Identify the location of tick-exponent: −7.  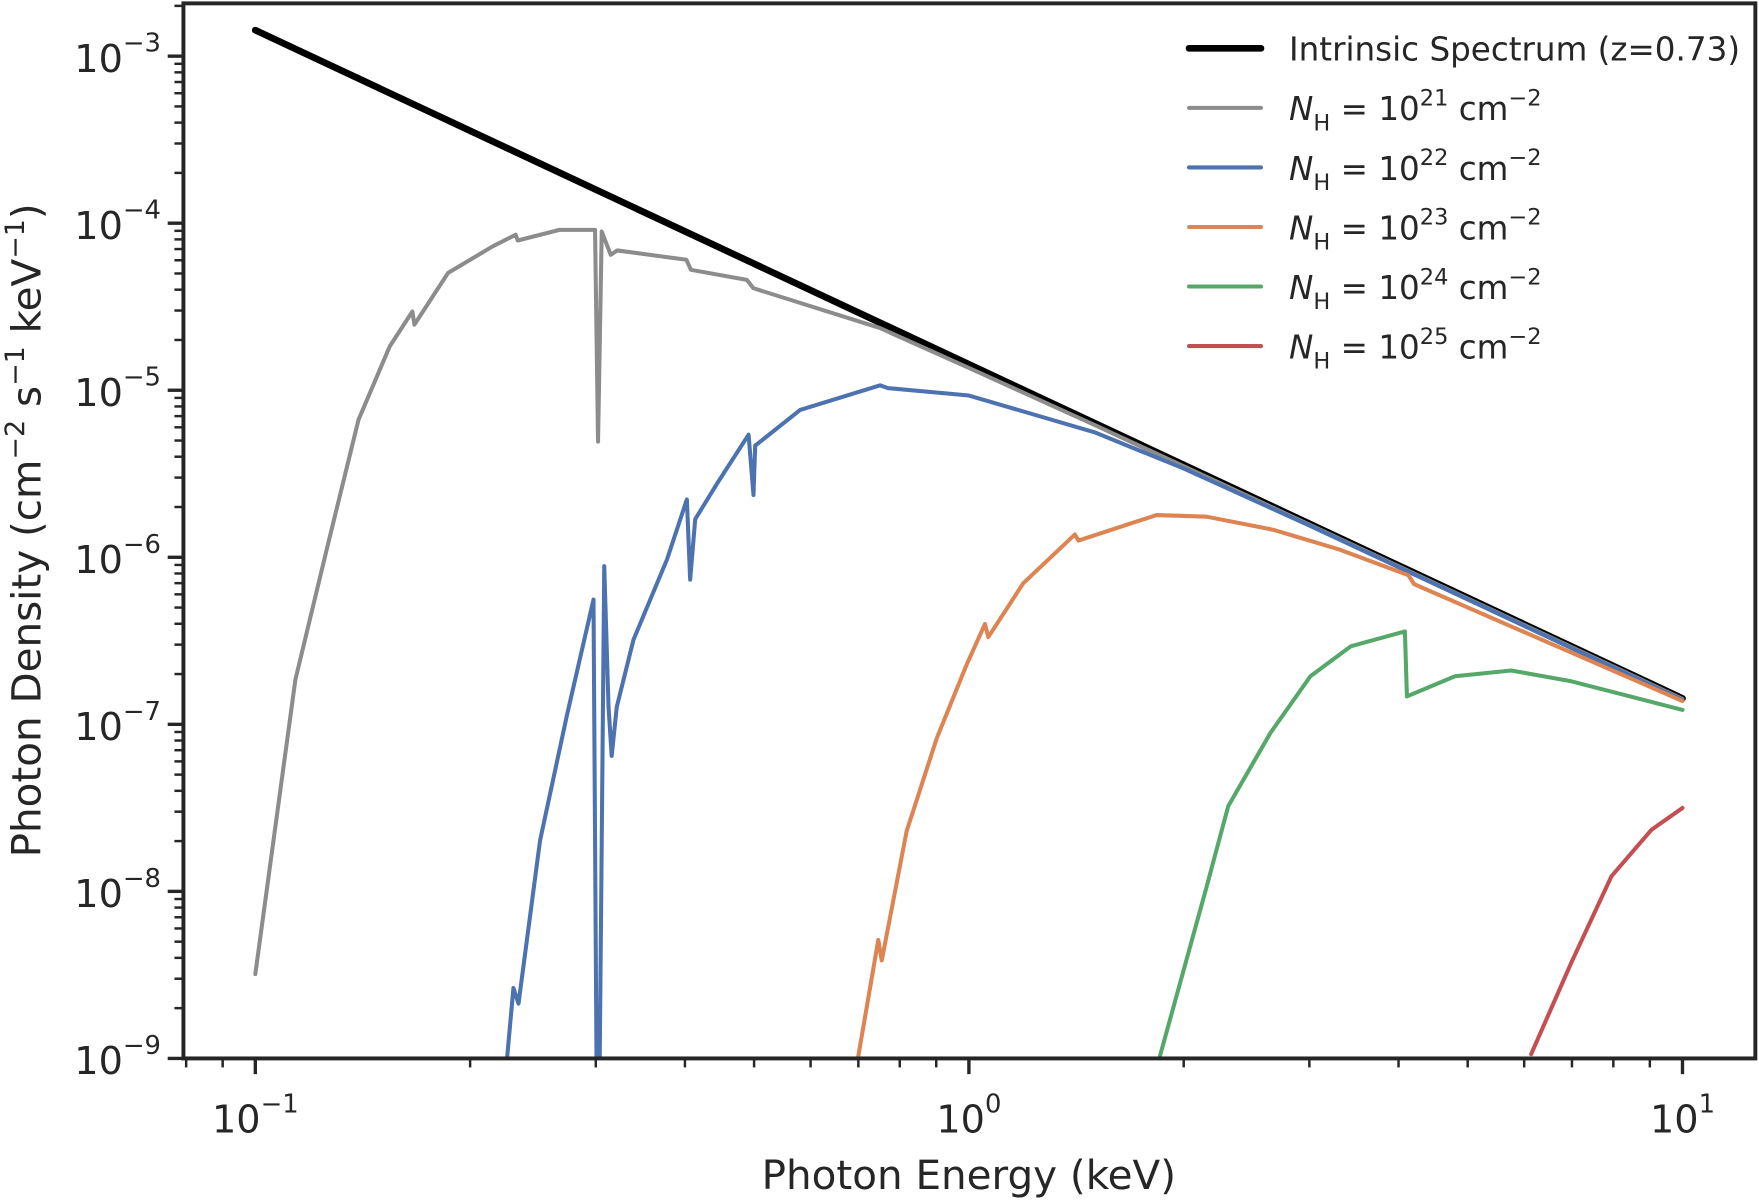
(142, 712).